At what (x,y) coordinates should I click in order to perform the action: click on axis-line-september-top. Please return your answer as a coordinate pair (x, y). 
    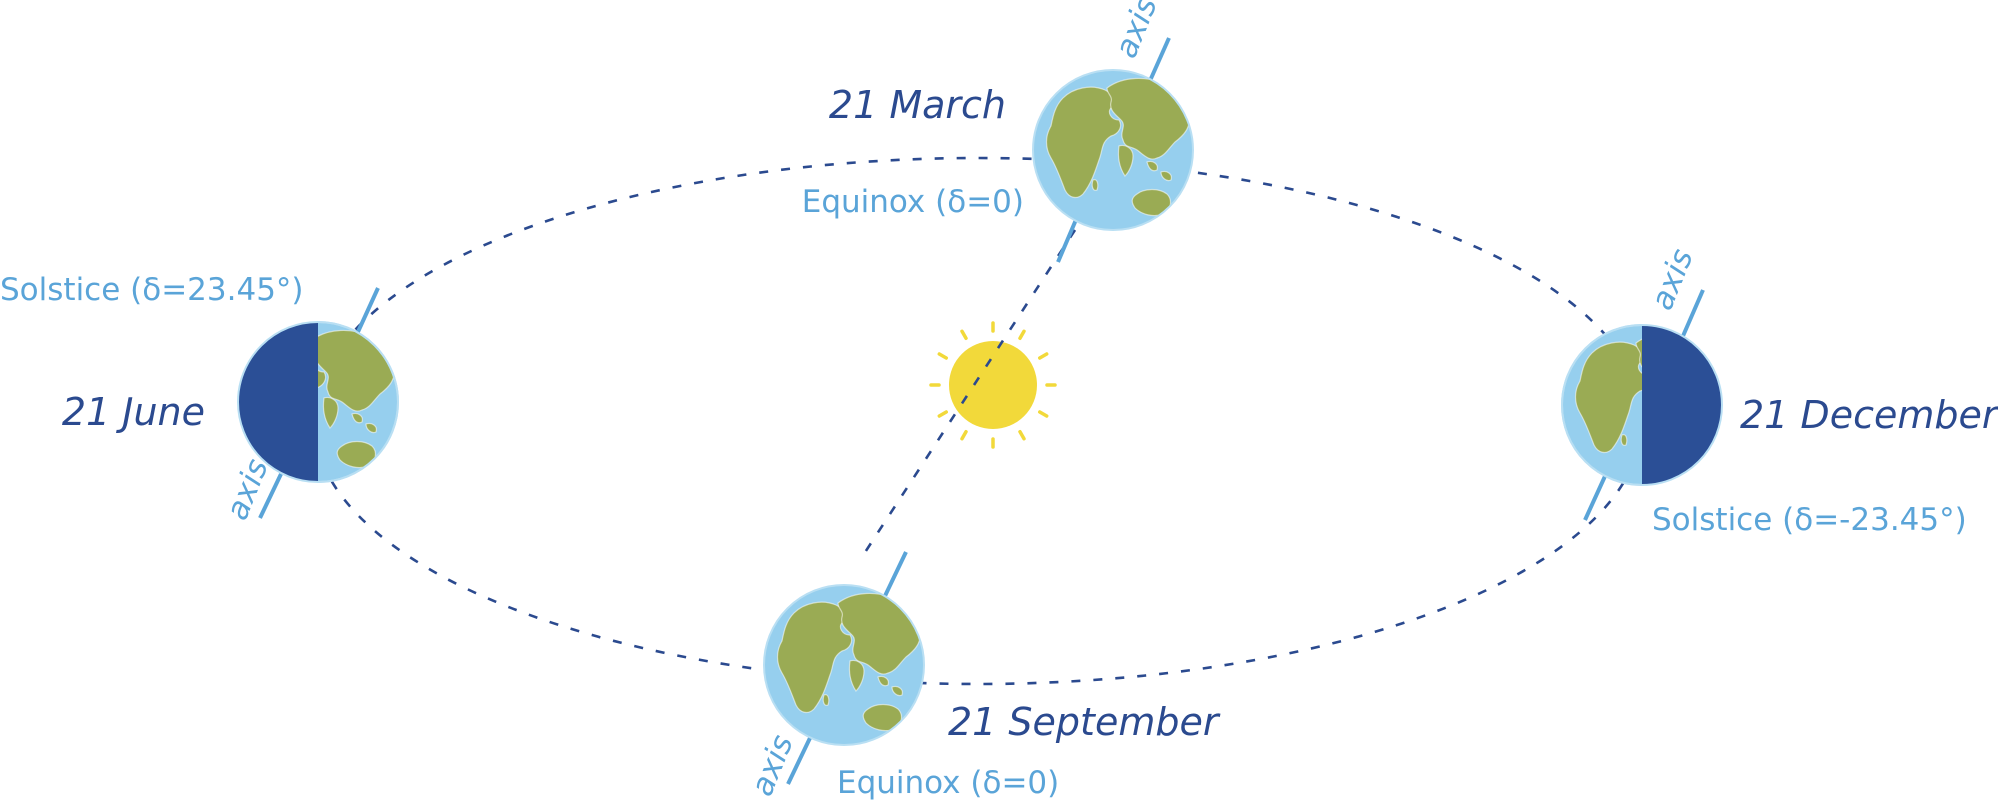
    Looking at the image, I should click on (895, 575).